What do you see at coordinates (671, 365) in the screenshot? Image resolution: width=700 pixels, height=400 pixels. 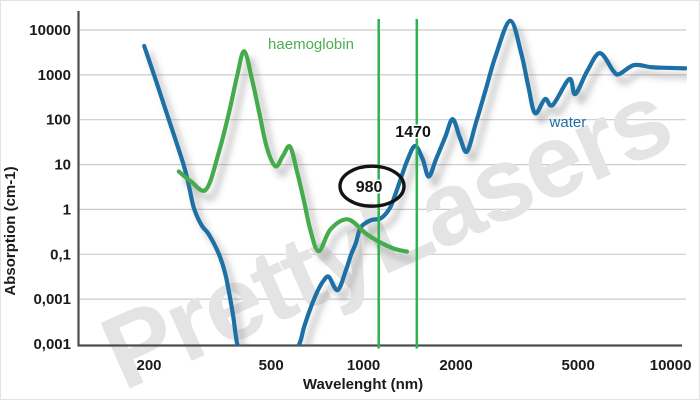 I see `x-tick-label: 10000` at bounding box center [671, 365].